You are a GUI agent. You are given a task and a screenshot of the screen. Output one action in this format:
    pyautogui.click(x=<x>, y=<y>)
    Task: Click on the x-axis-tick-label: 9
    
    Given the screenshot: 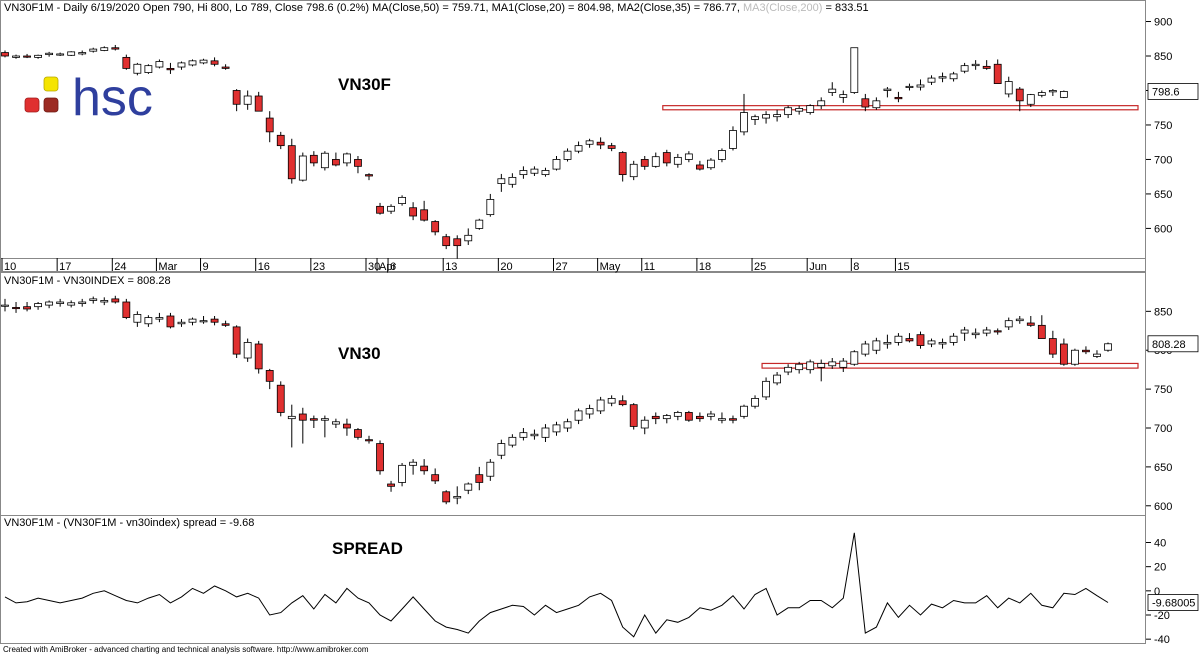 What is the action you would take?
    pyautogui.click(x=206, y=267)
    